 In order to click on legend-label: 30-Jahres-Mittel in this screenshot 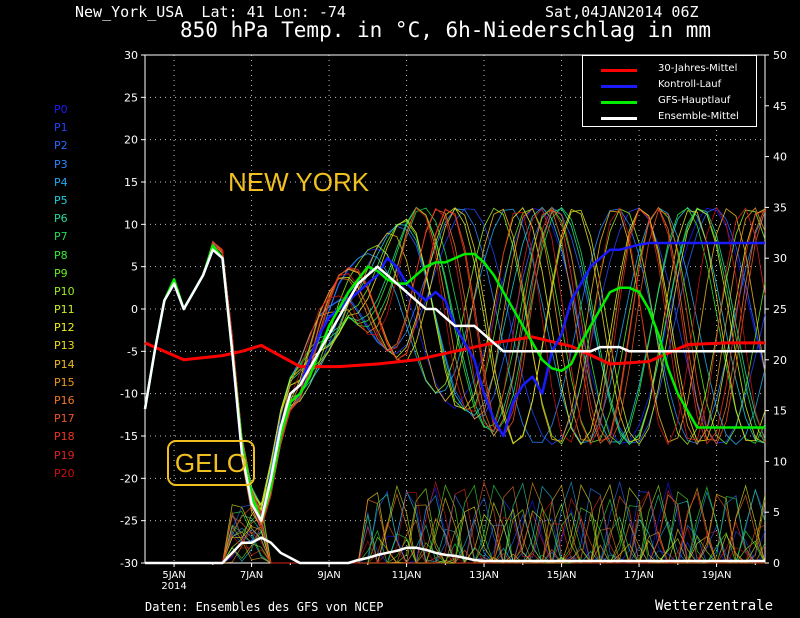, I will do `click(698, 68)`.